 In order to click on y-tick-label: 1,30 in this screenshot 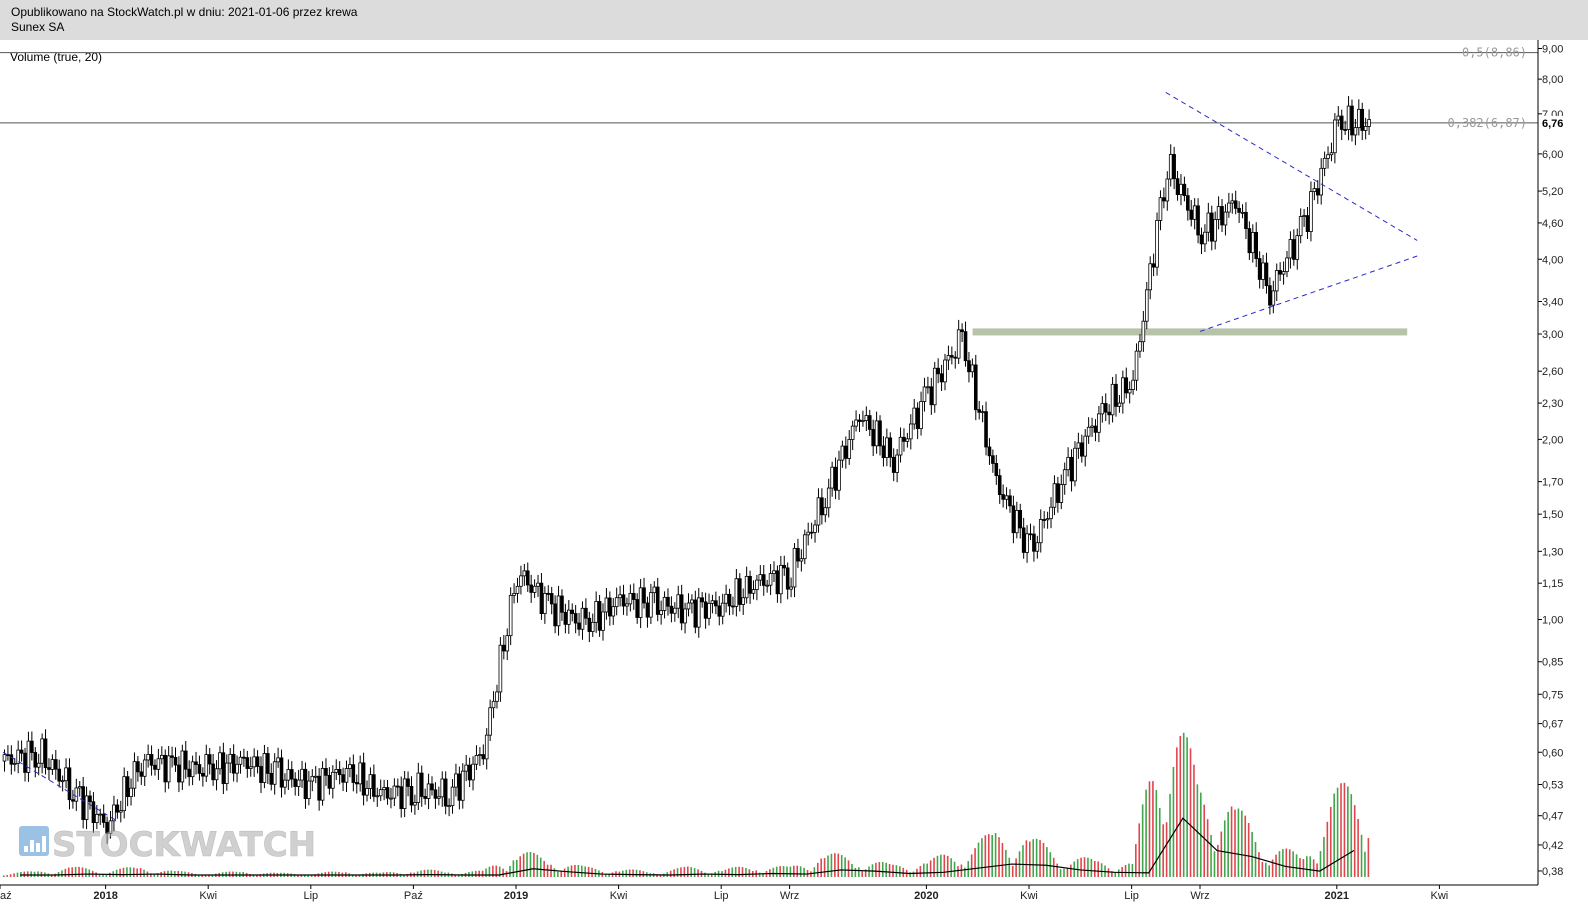, I will do `click(1552, 552)`.